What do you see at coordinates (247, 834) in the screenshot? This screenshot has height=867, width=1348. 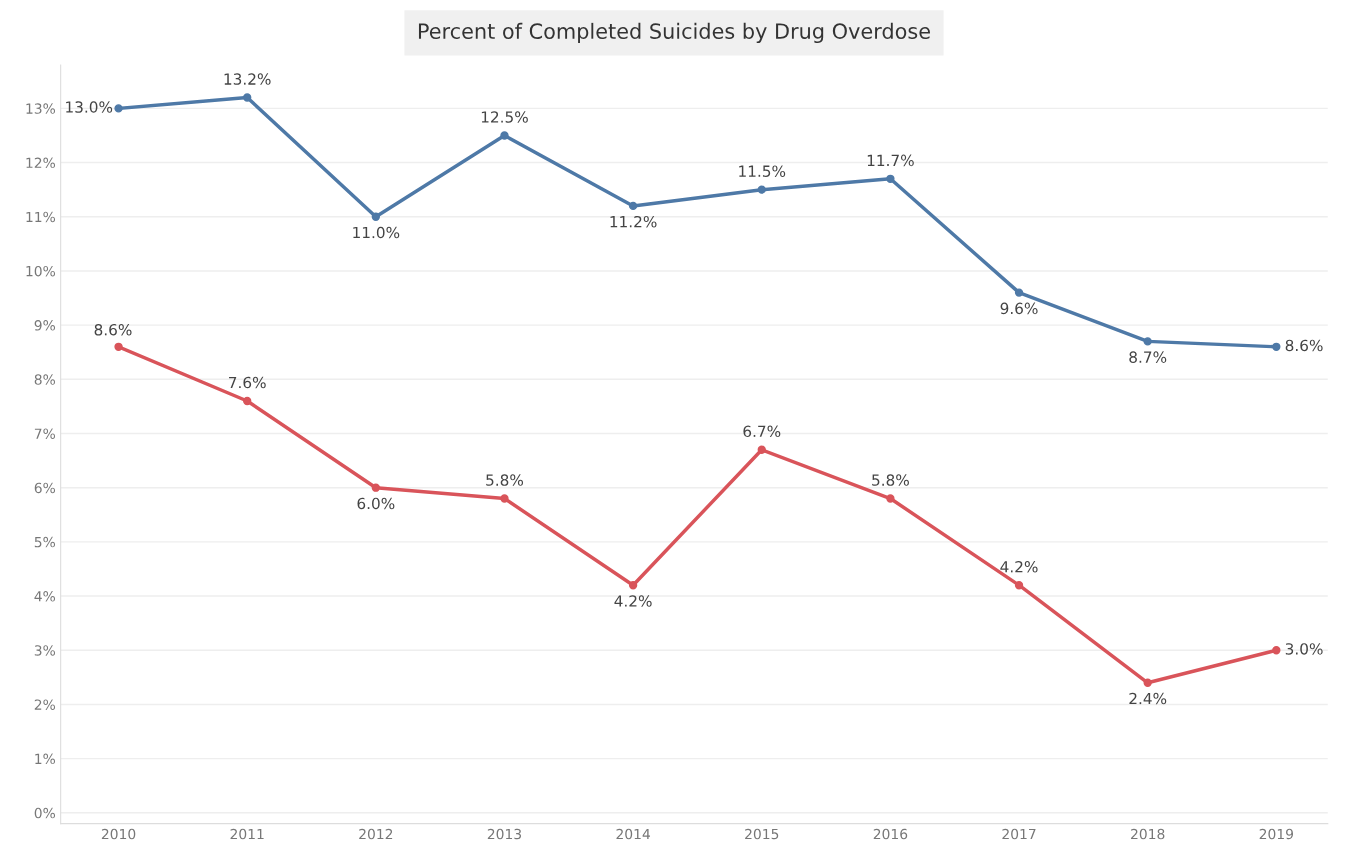 I see `x-tick-label: 2011` at bounding box center [247, 834].